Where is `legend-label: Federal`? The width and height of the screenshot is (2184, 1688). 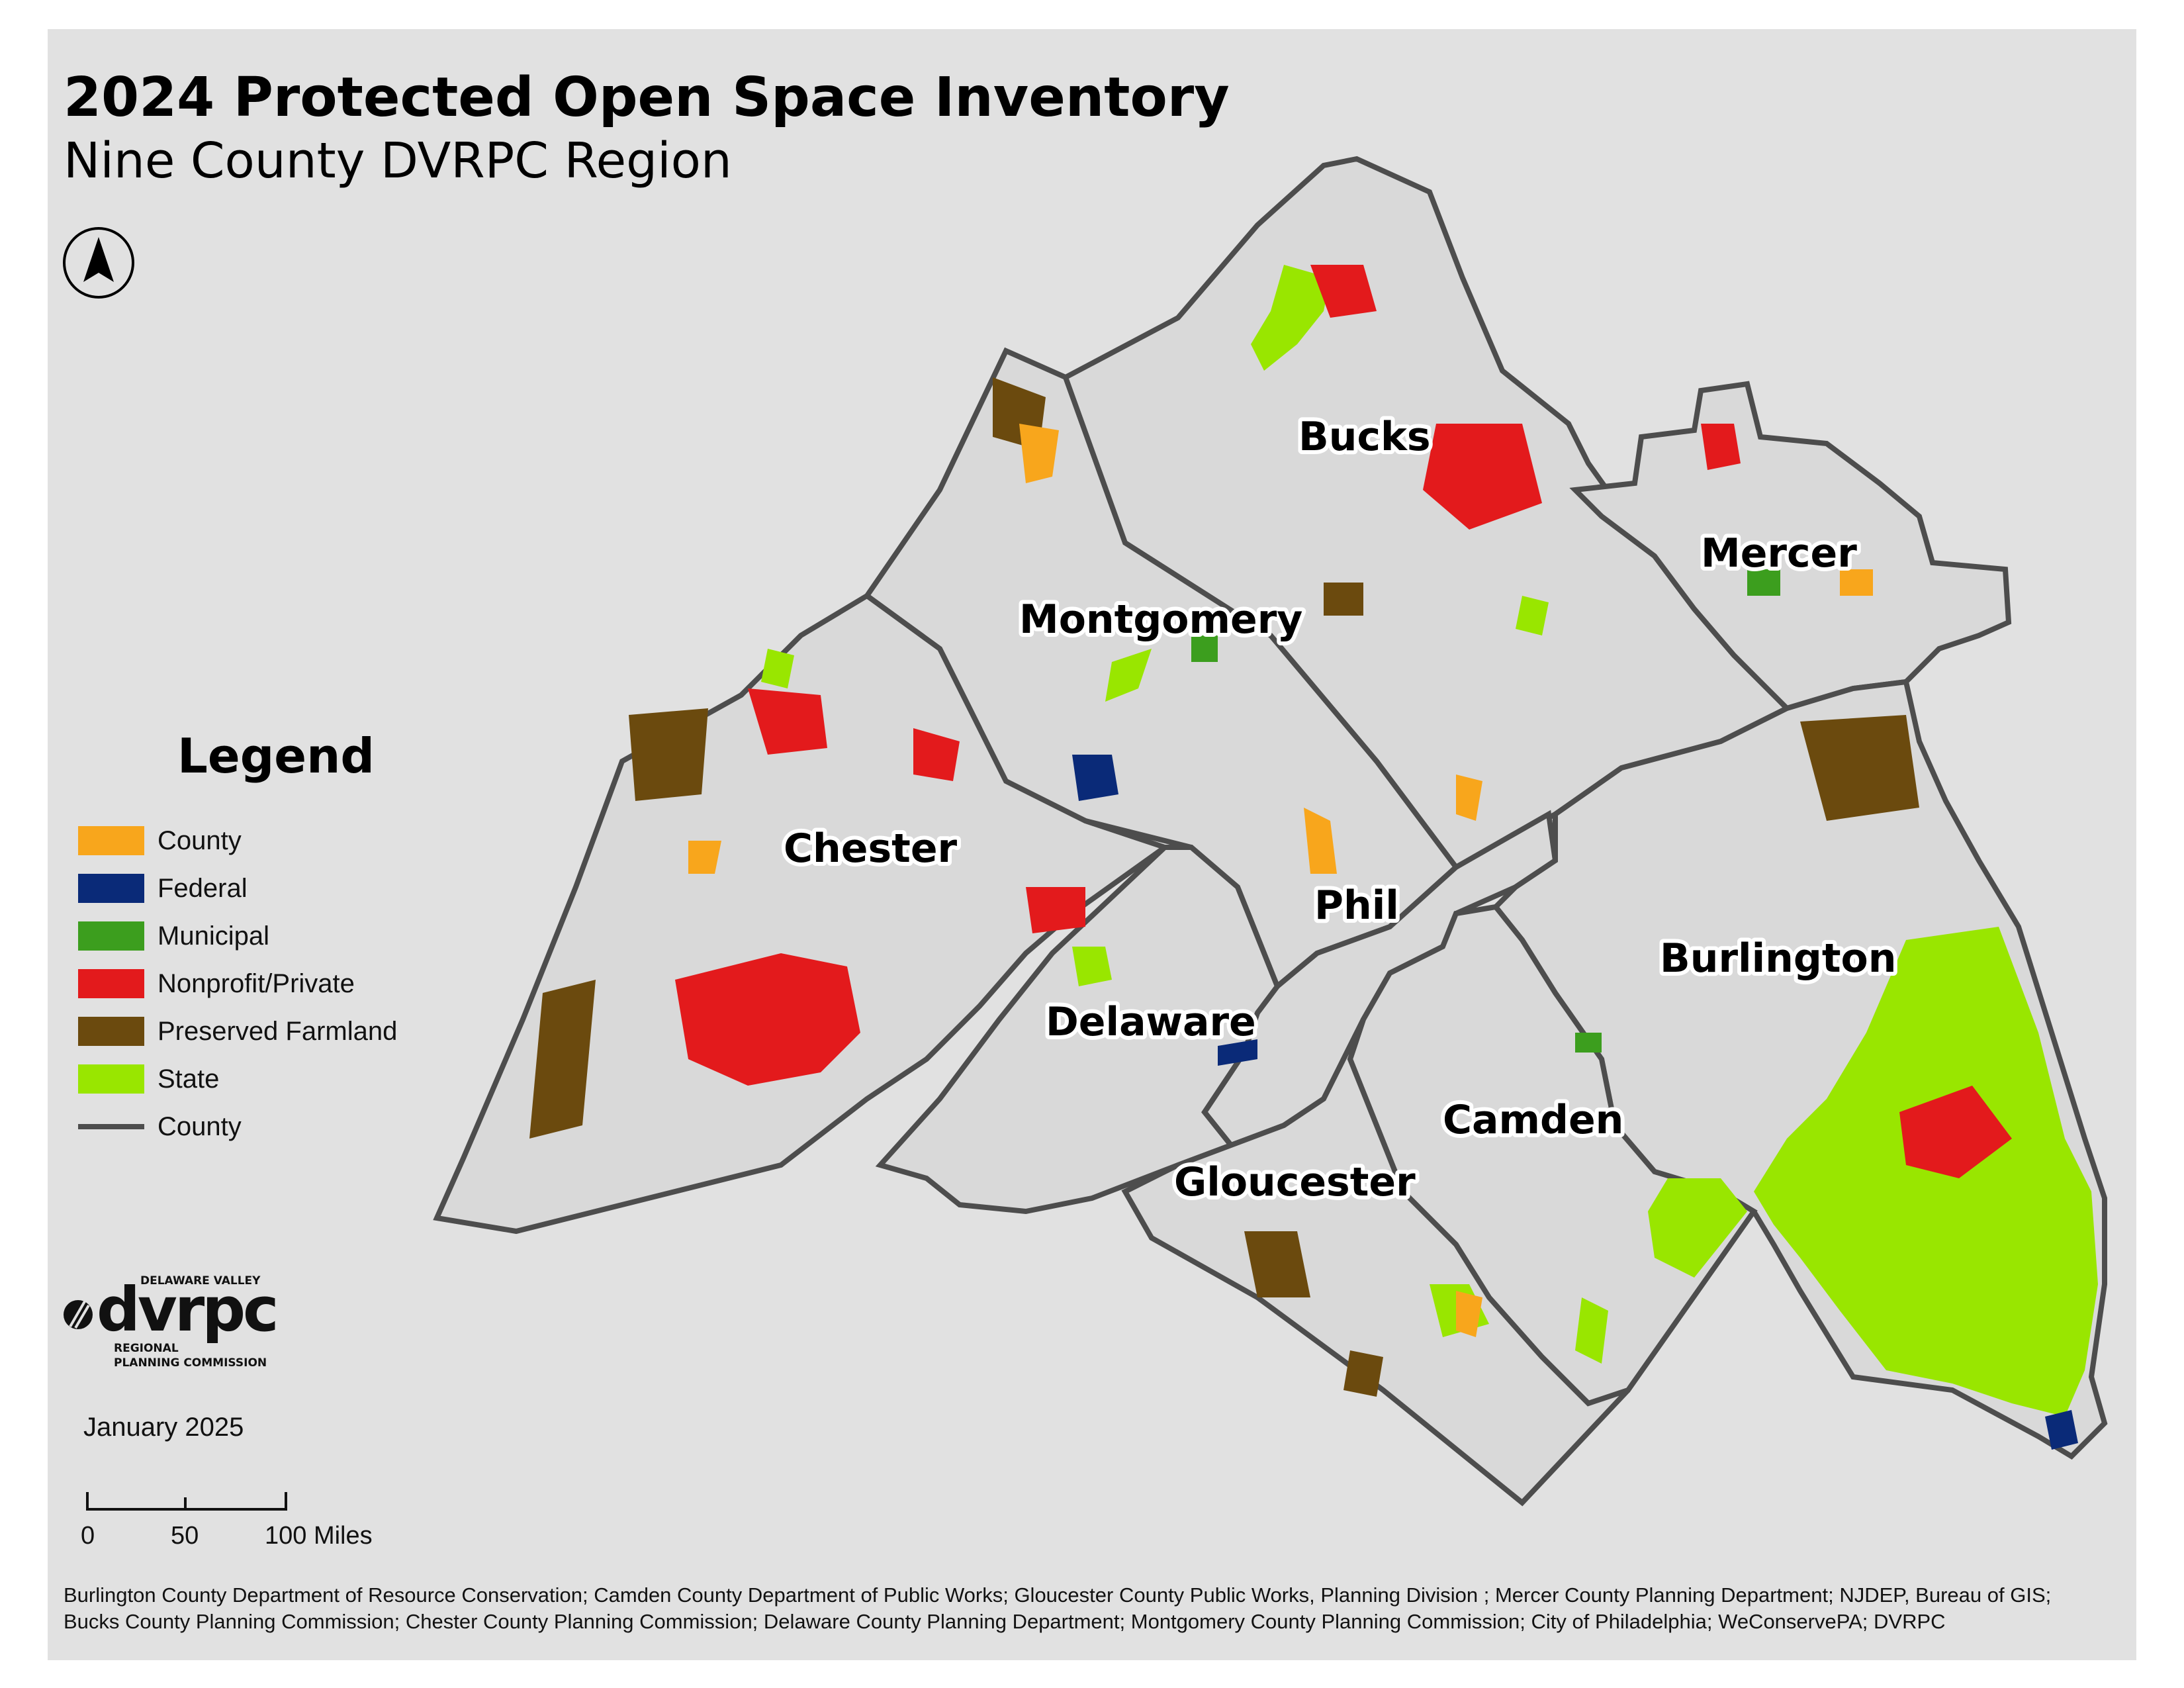 legend-label: Federal is located at coordinates (203, 888).